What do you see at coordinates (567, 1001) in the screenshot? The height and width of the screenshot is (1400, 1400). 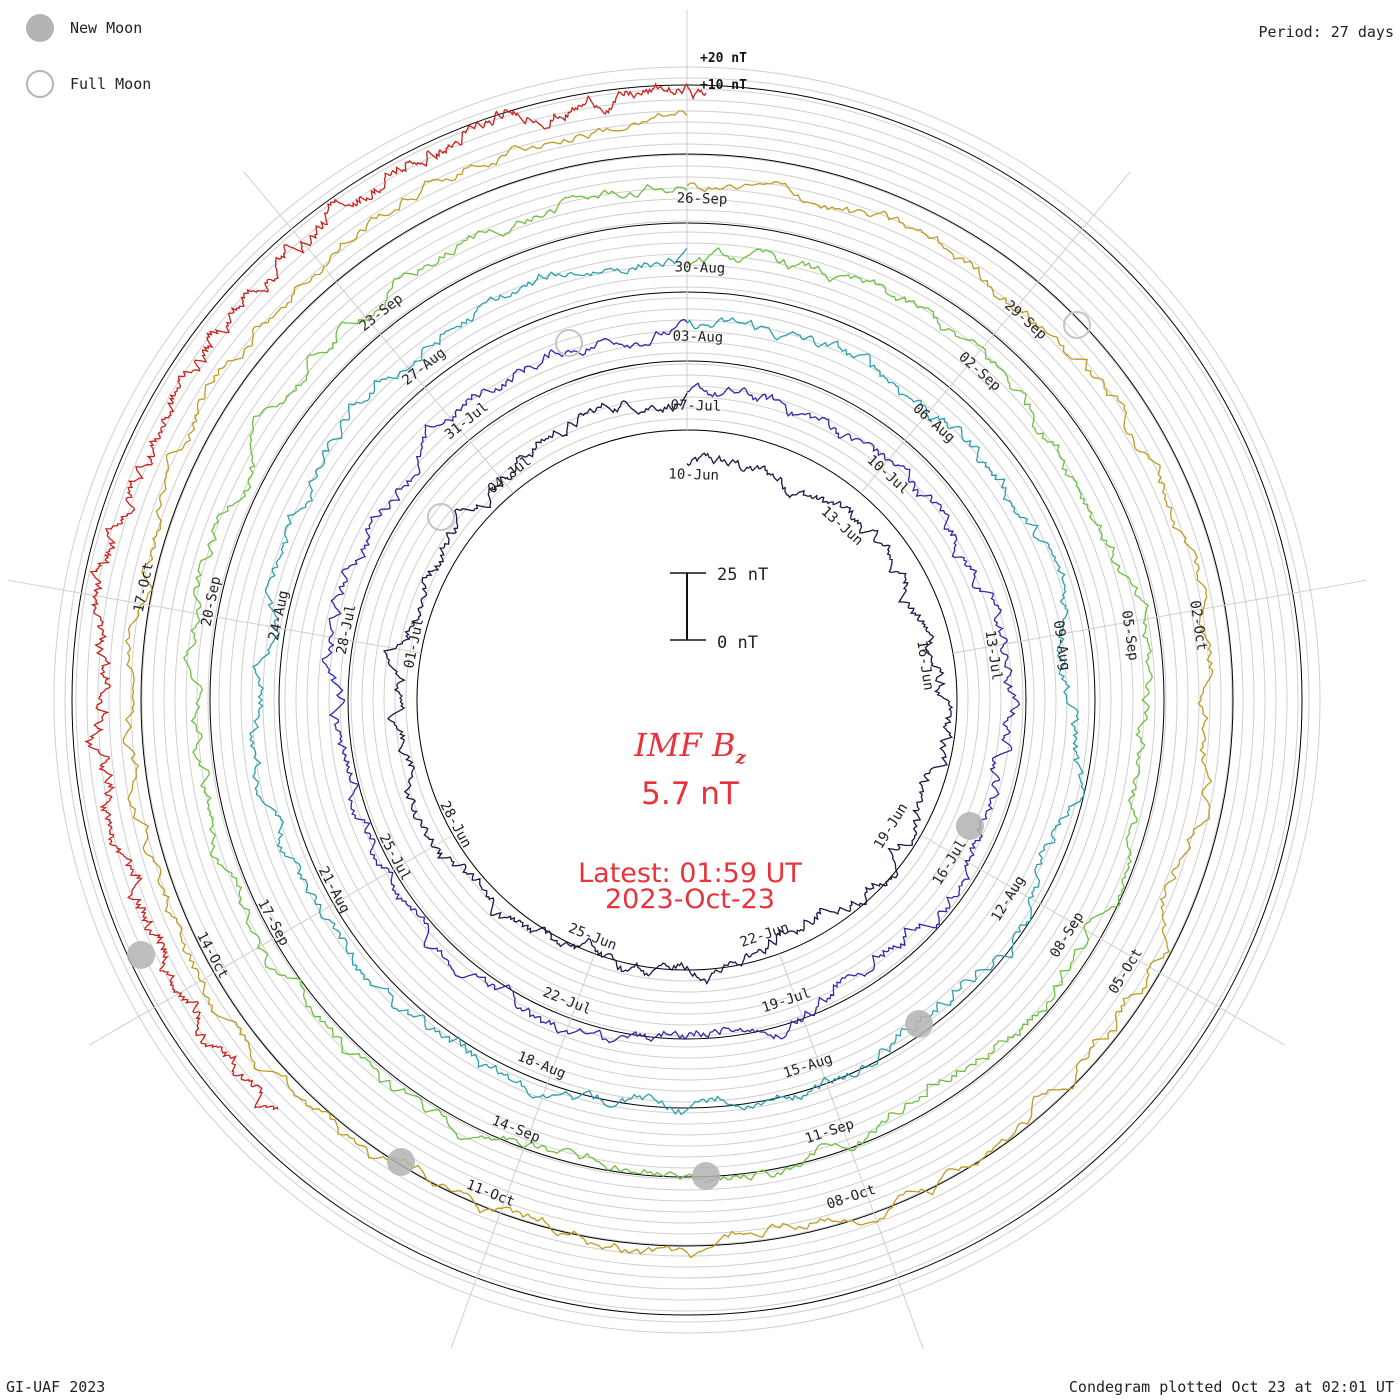 I see `date-label: 22-Jul` at bounding box center [567, 1001].